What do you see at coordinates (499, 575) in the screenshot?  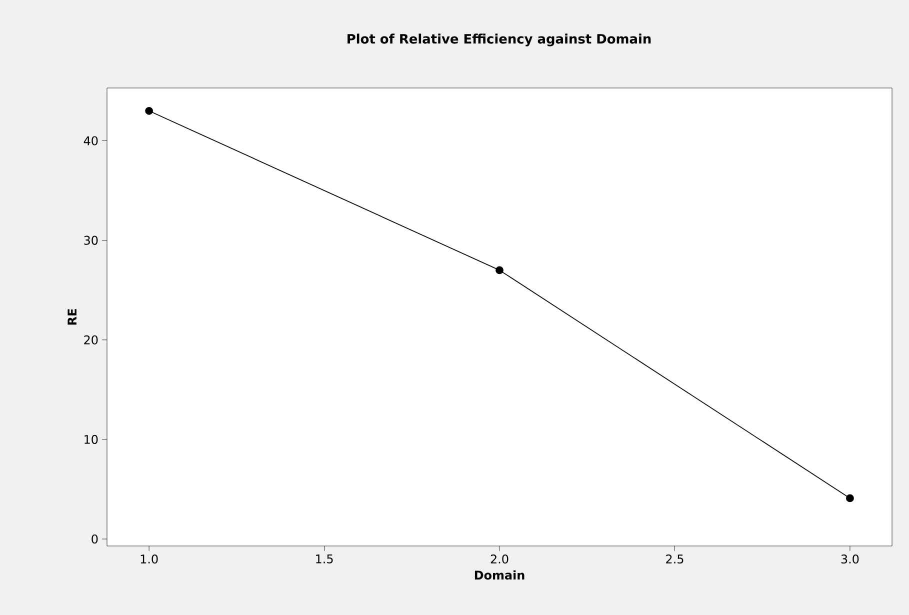 I see `x-axis-title: Domain` at bounding box center [499, 575].